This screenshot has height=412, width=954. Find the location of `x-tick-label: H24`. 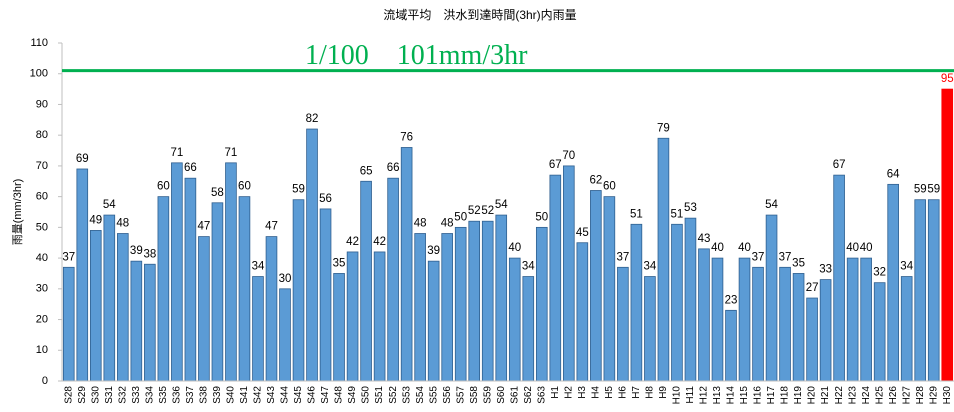

x-tick-label: H24 is located at coordinates (866, 395).